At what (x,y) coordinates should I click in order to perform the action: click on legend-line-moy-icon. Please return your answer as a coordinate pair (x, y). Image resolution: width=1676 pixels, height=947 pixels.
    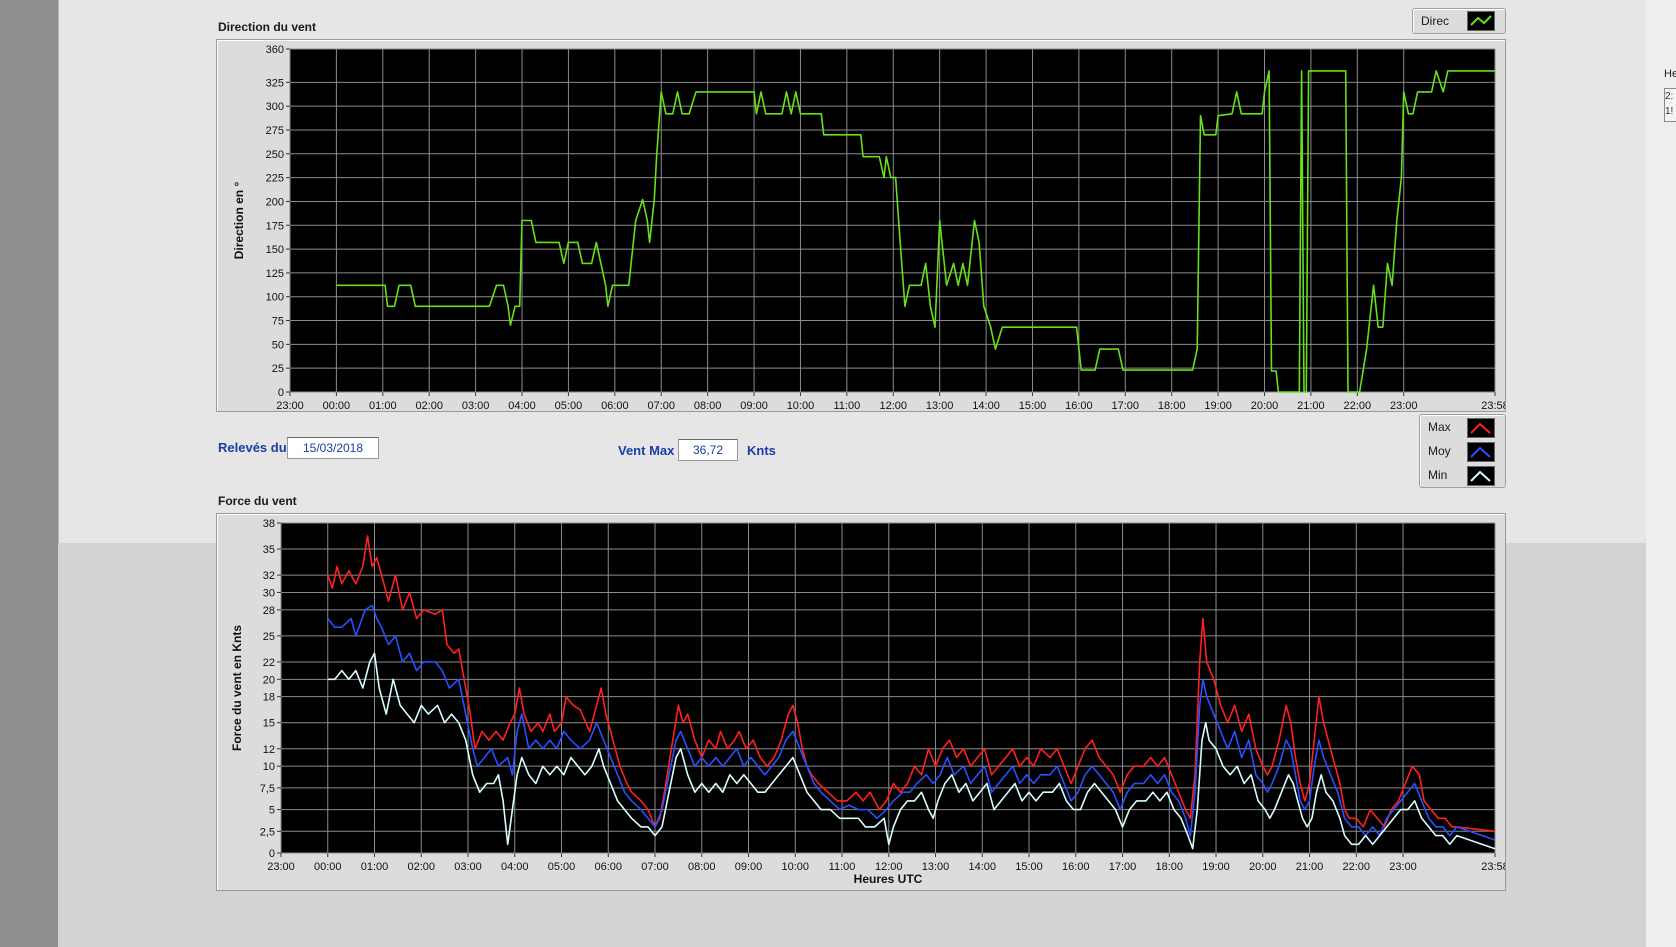
    Looking at the image, I should click on (1480, 452).